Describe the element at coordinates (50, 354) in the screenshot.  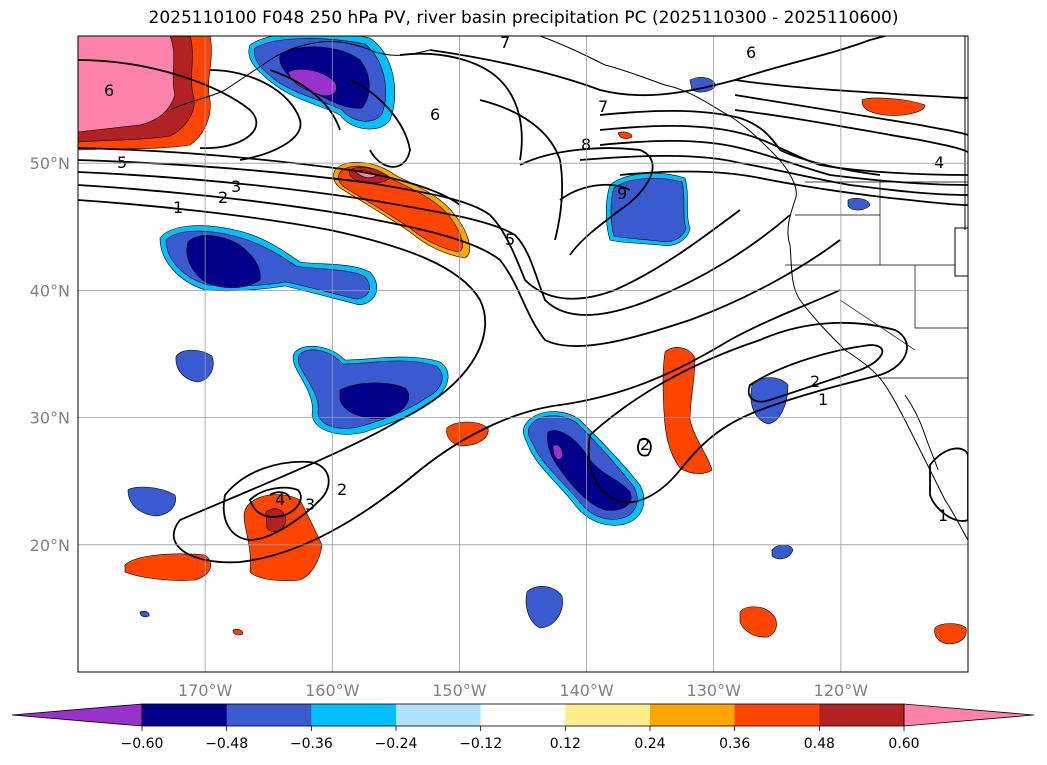
I see `latitude-tick-labels: 20°N 30°N 40°N 50°N` at that location.